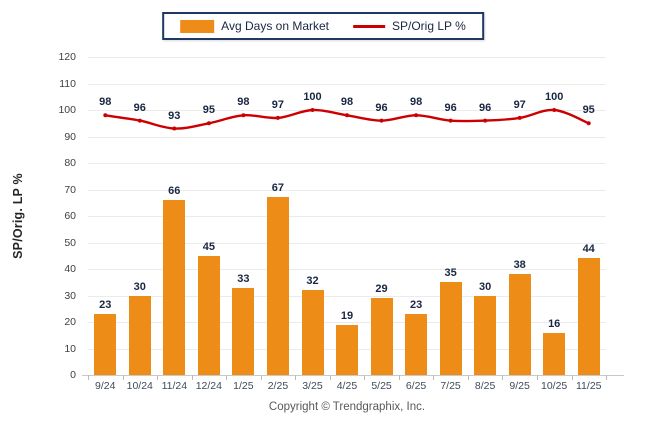 The image size is (646, 434). I want to click on bar-value-label: 32, so click(312, 281).